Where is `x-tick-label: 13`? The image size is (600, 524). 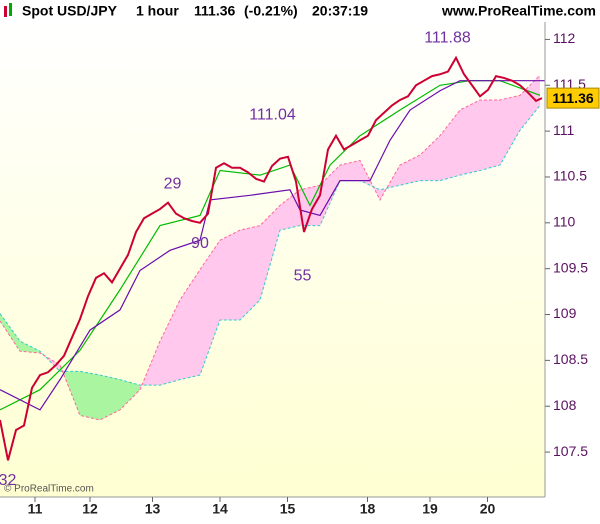
x-tick-label: 13 is located at coordinates (153, 509).